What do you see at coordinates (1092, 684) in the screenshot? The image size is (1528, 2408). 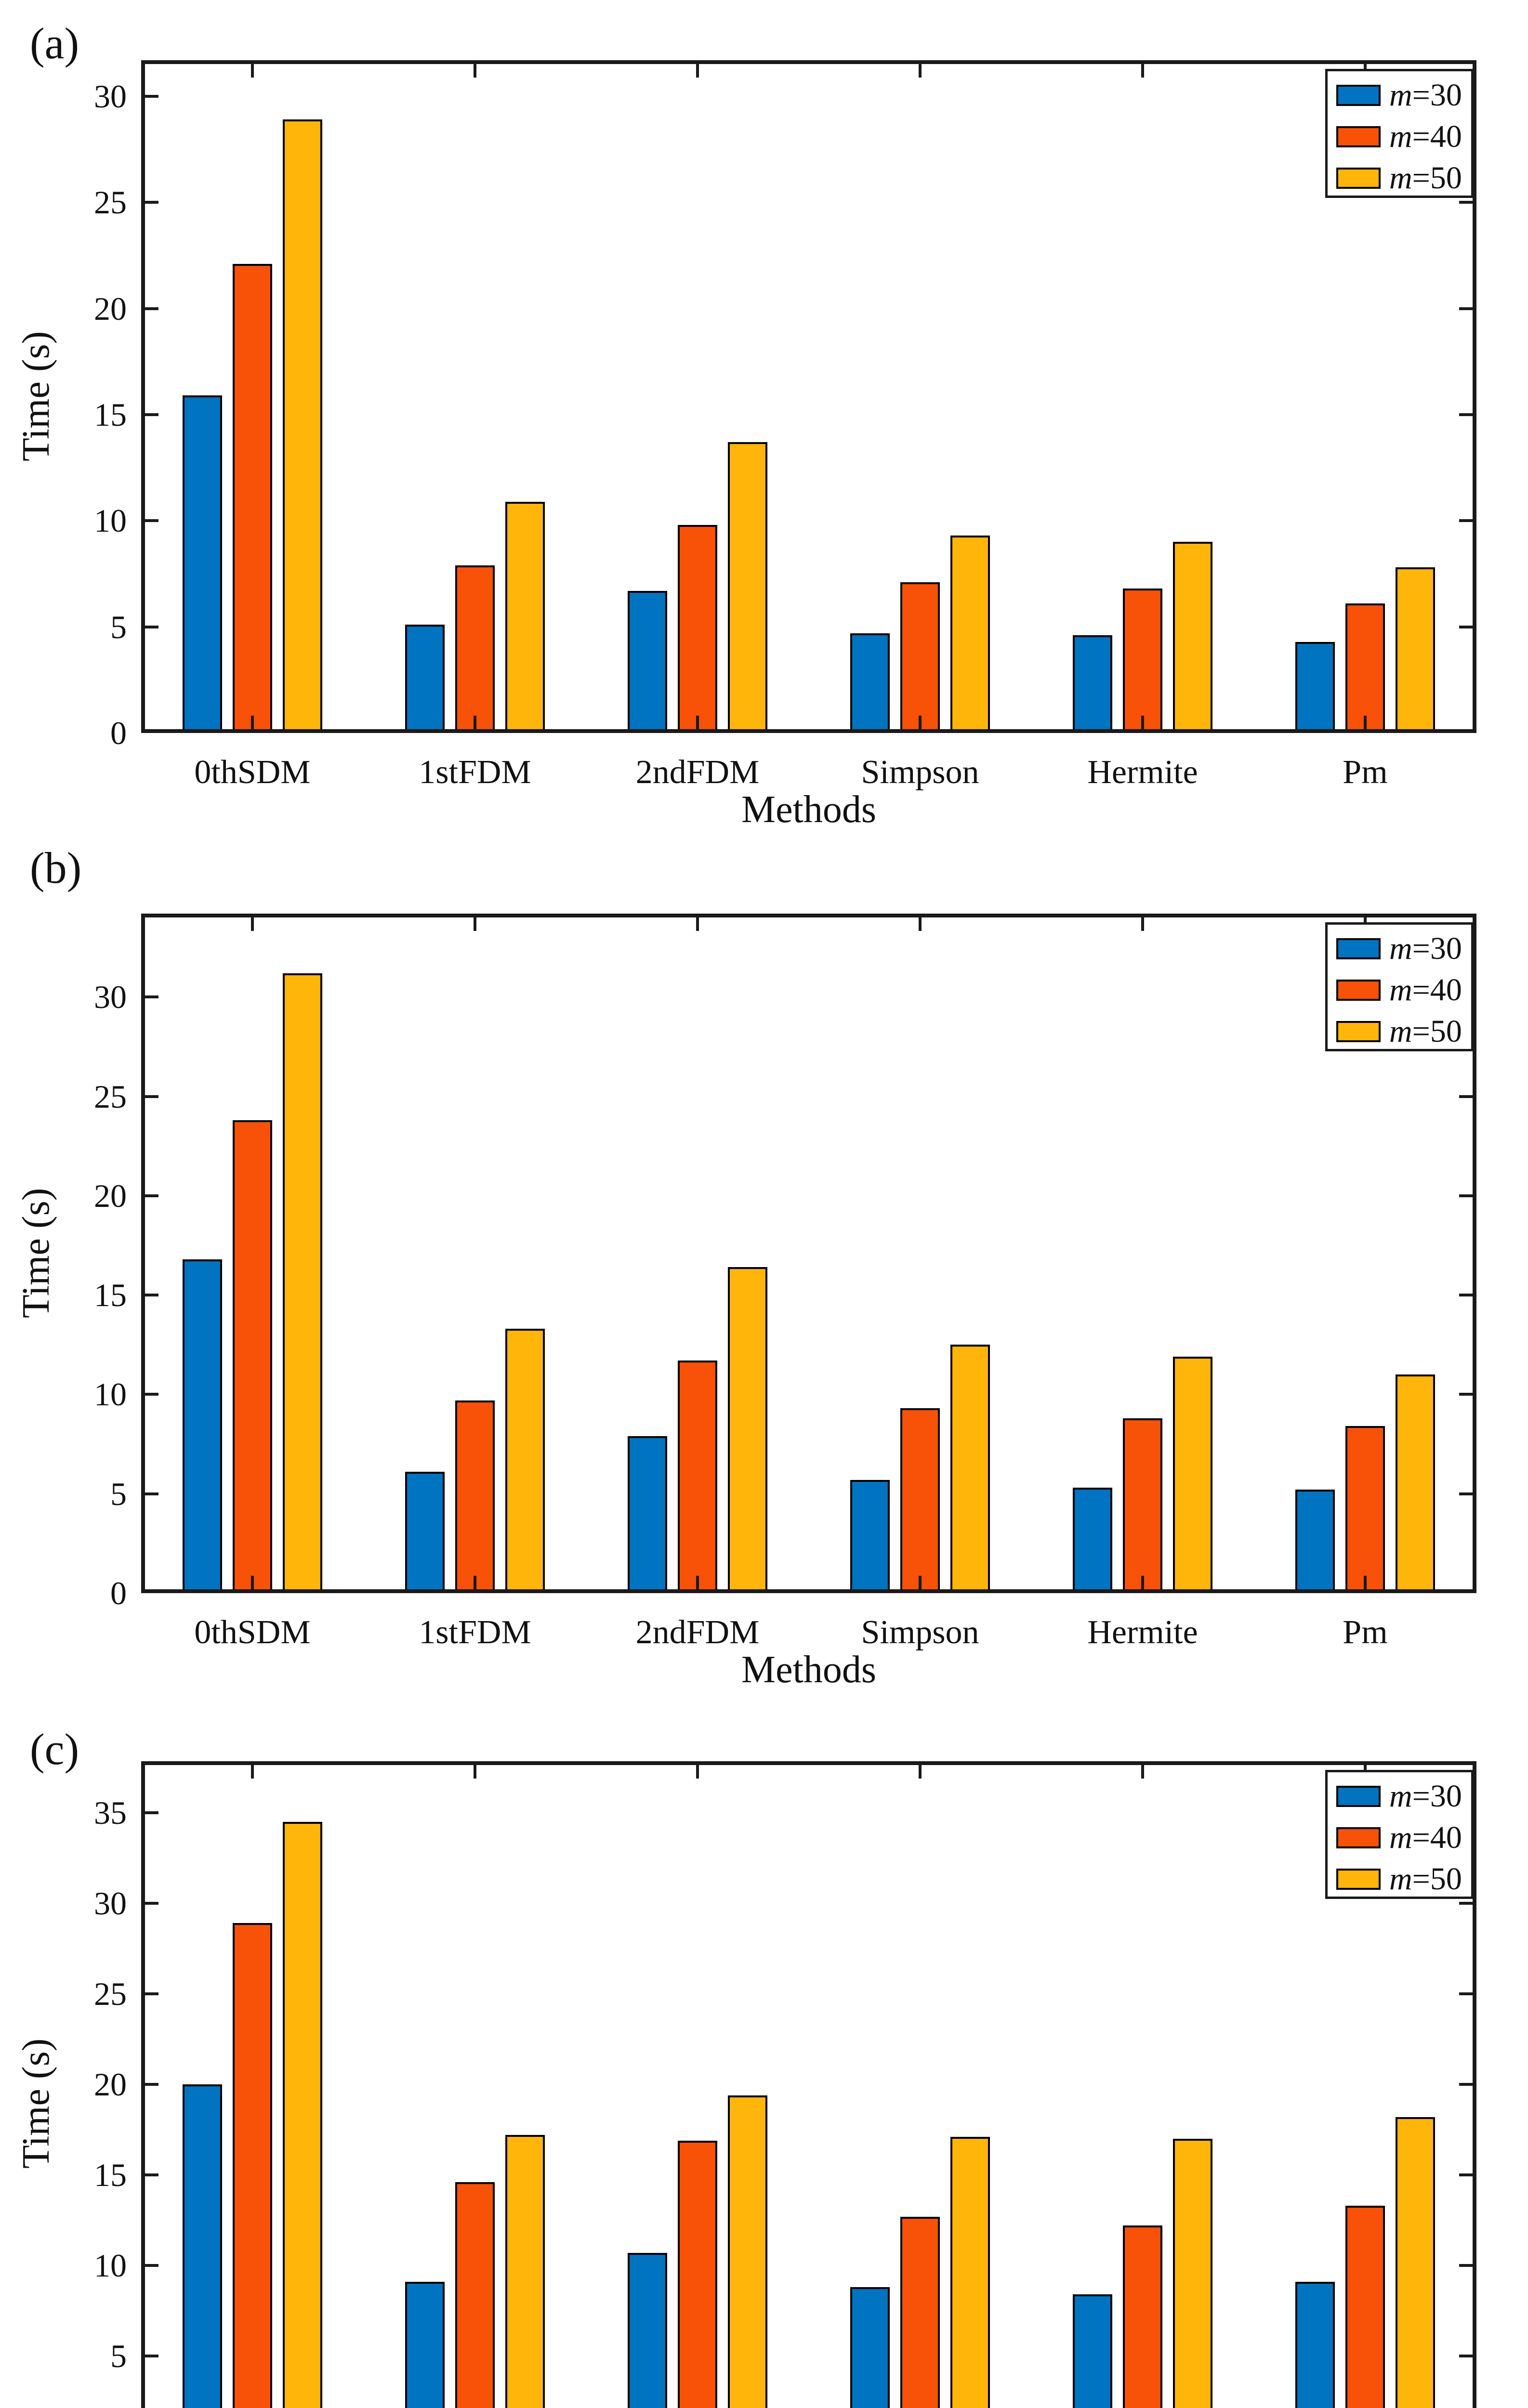 I see `bar-Hermite-m=30` at bounding box center [1092, 684].